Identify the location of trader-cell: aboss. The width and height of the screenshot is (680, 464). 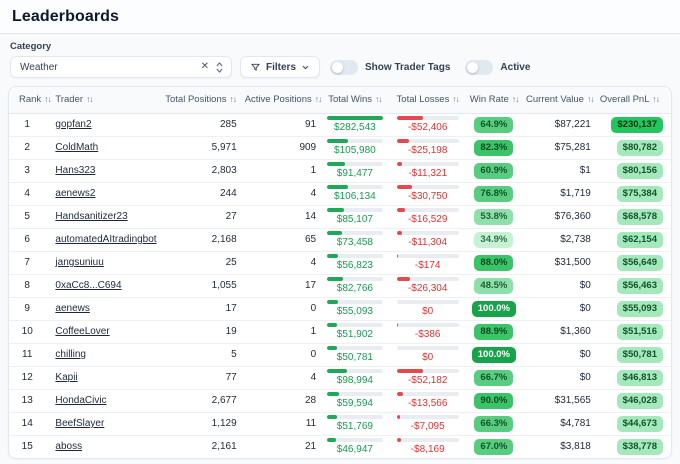
(103, 446).